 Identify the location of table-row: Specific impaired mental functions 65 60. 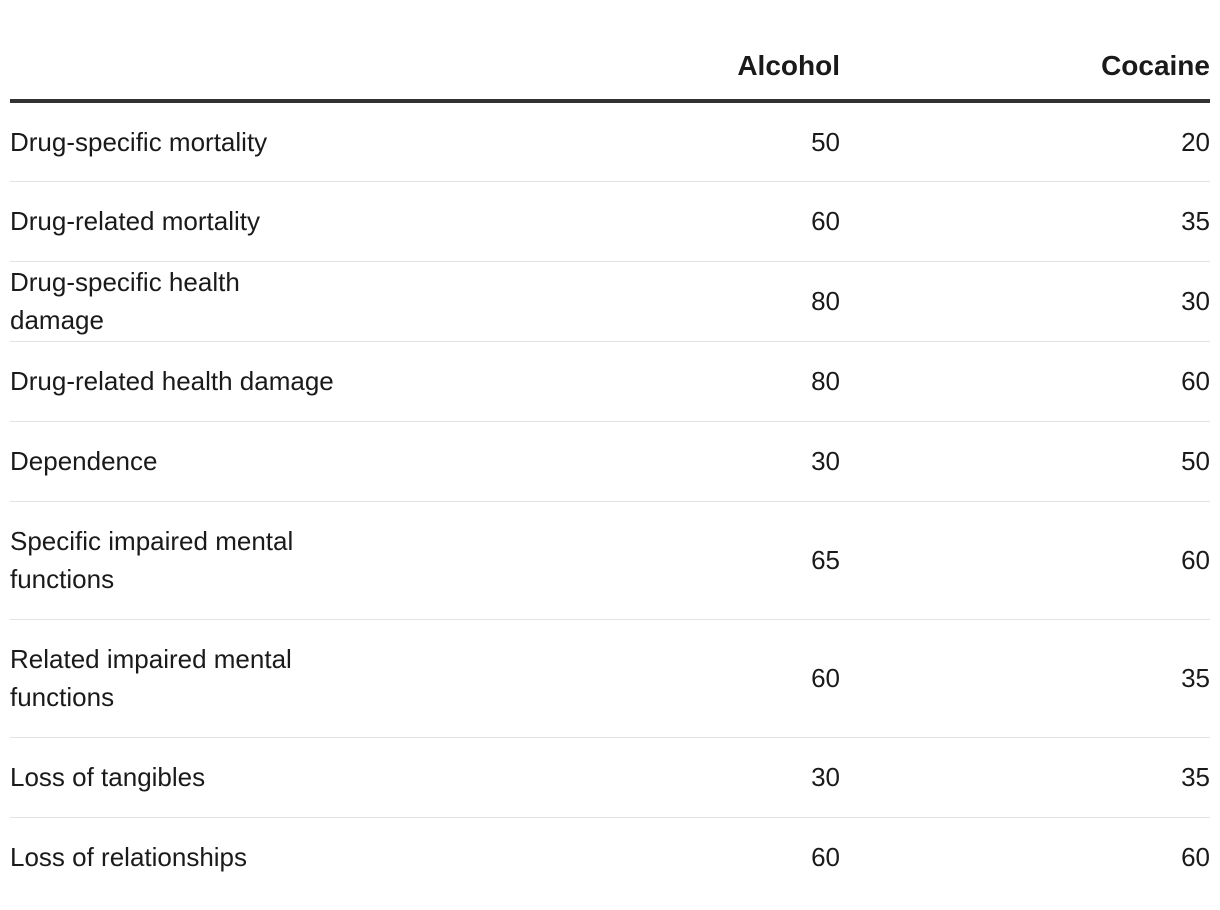
(610, 560).